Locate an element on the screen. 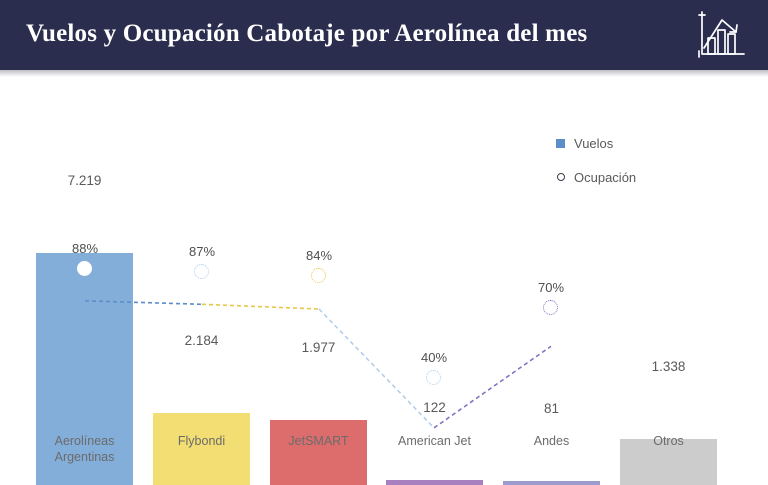  category-label-flybondi: Flybondi is located at coordinates (201, 441).